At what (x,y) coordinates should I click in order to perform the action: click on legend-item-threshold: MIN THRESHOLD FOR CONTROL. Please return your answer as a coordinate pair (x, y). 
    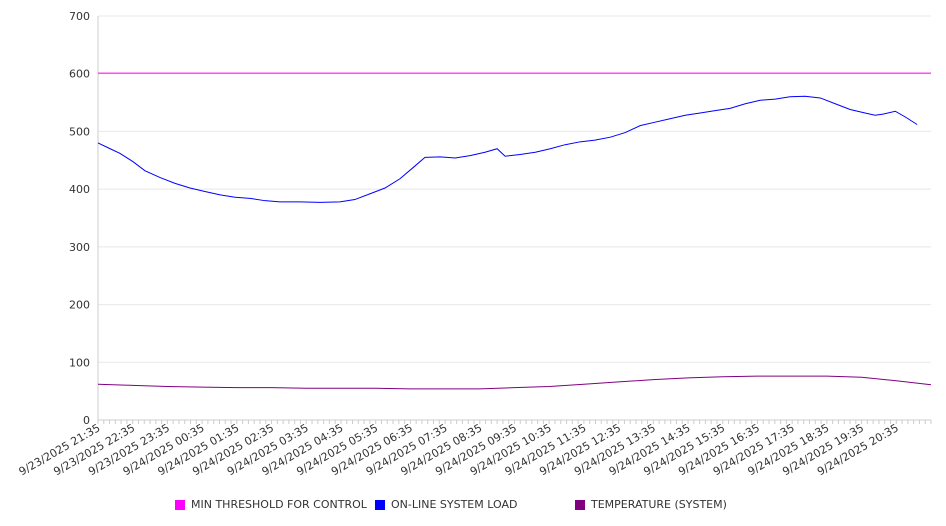
    Looking at the image, I should click on (271, 504).